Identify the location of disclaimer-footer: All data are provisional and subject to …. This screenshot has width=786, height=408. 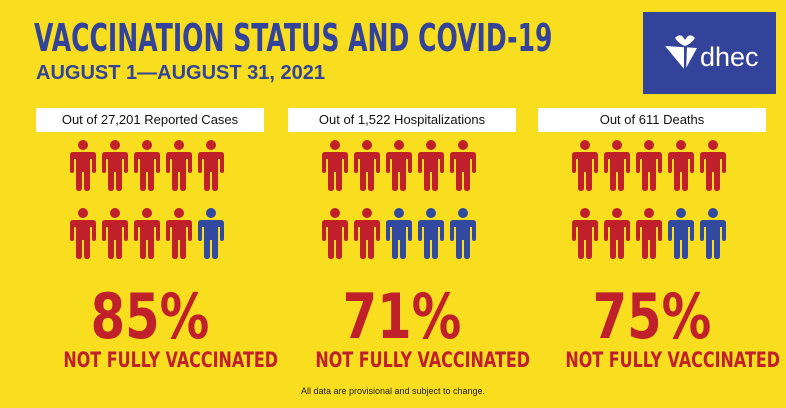
(393, 391).